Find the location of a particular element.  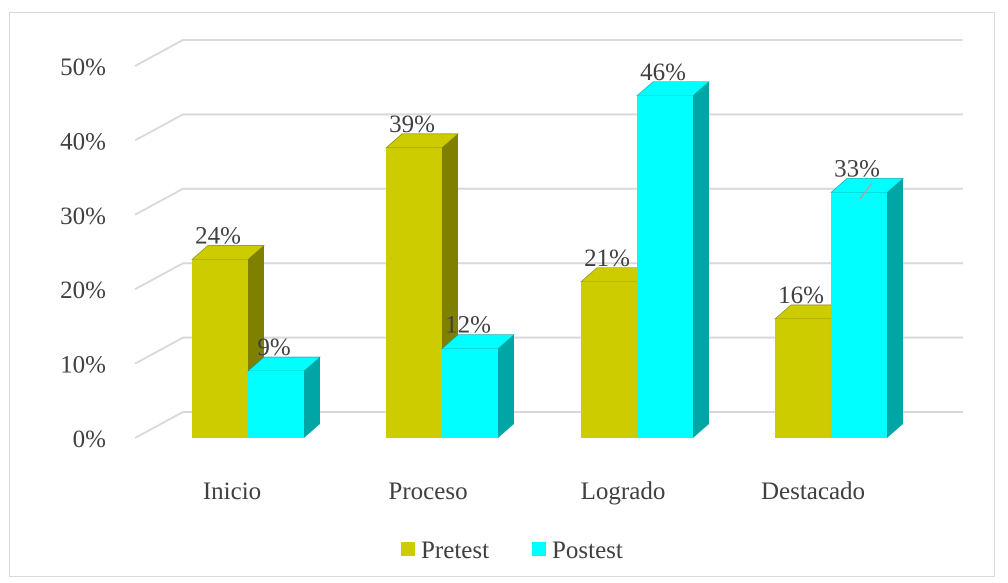

data-label: 33% is located at coordinates (857, 168).